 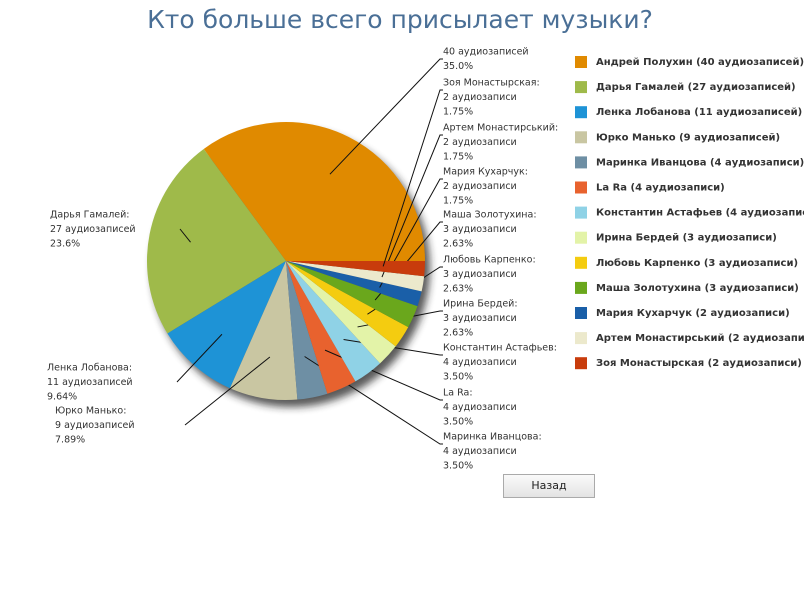 What do you see at coordinates (700, 162) in the screenshot?
I see `legend-label: Маринка Иванцова (4 аудиозаписи)` at bounding box center [700, 162].